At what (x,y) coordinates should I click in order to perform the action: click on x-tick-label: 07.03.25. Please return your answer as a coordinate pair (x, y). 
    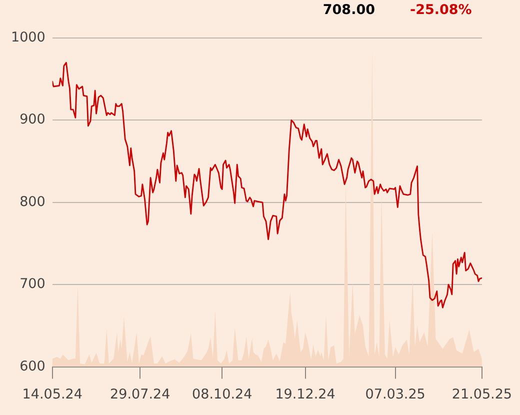
    Looking at the image, I should click on (395, 394).